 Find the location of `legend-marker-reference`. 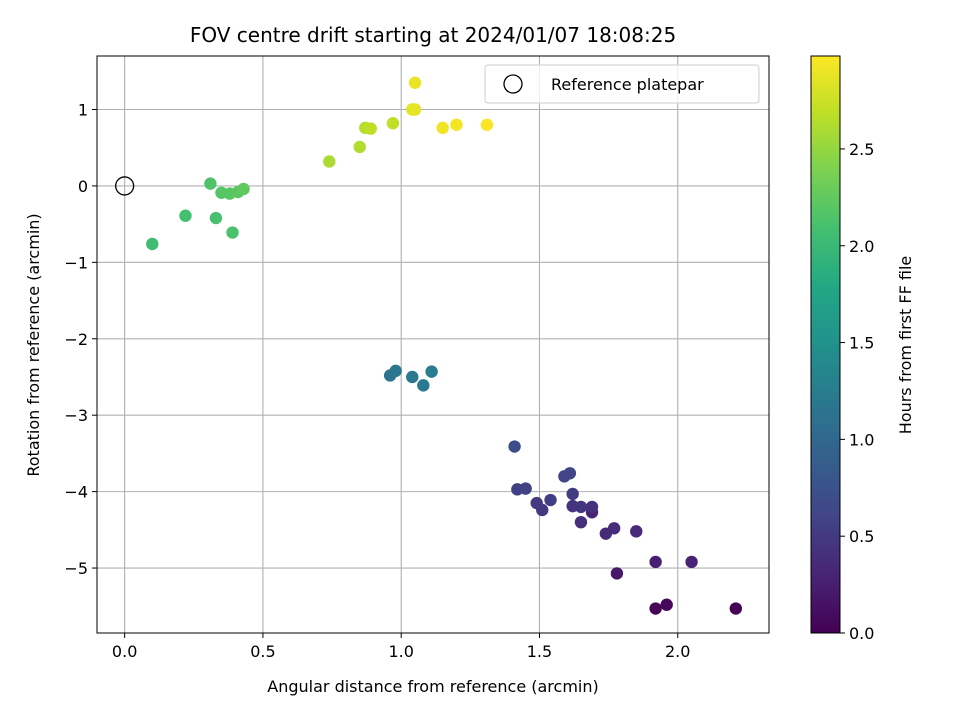

legend-marker-reference is located at coordinates (513, 84).